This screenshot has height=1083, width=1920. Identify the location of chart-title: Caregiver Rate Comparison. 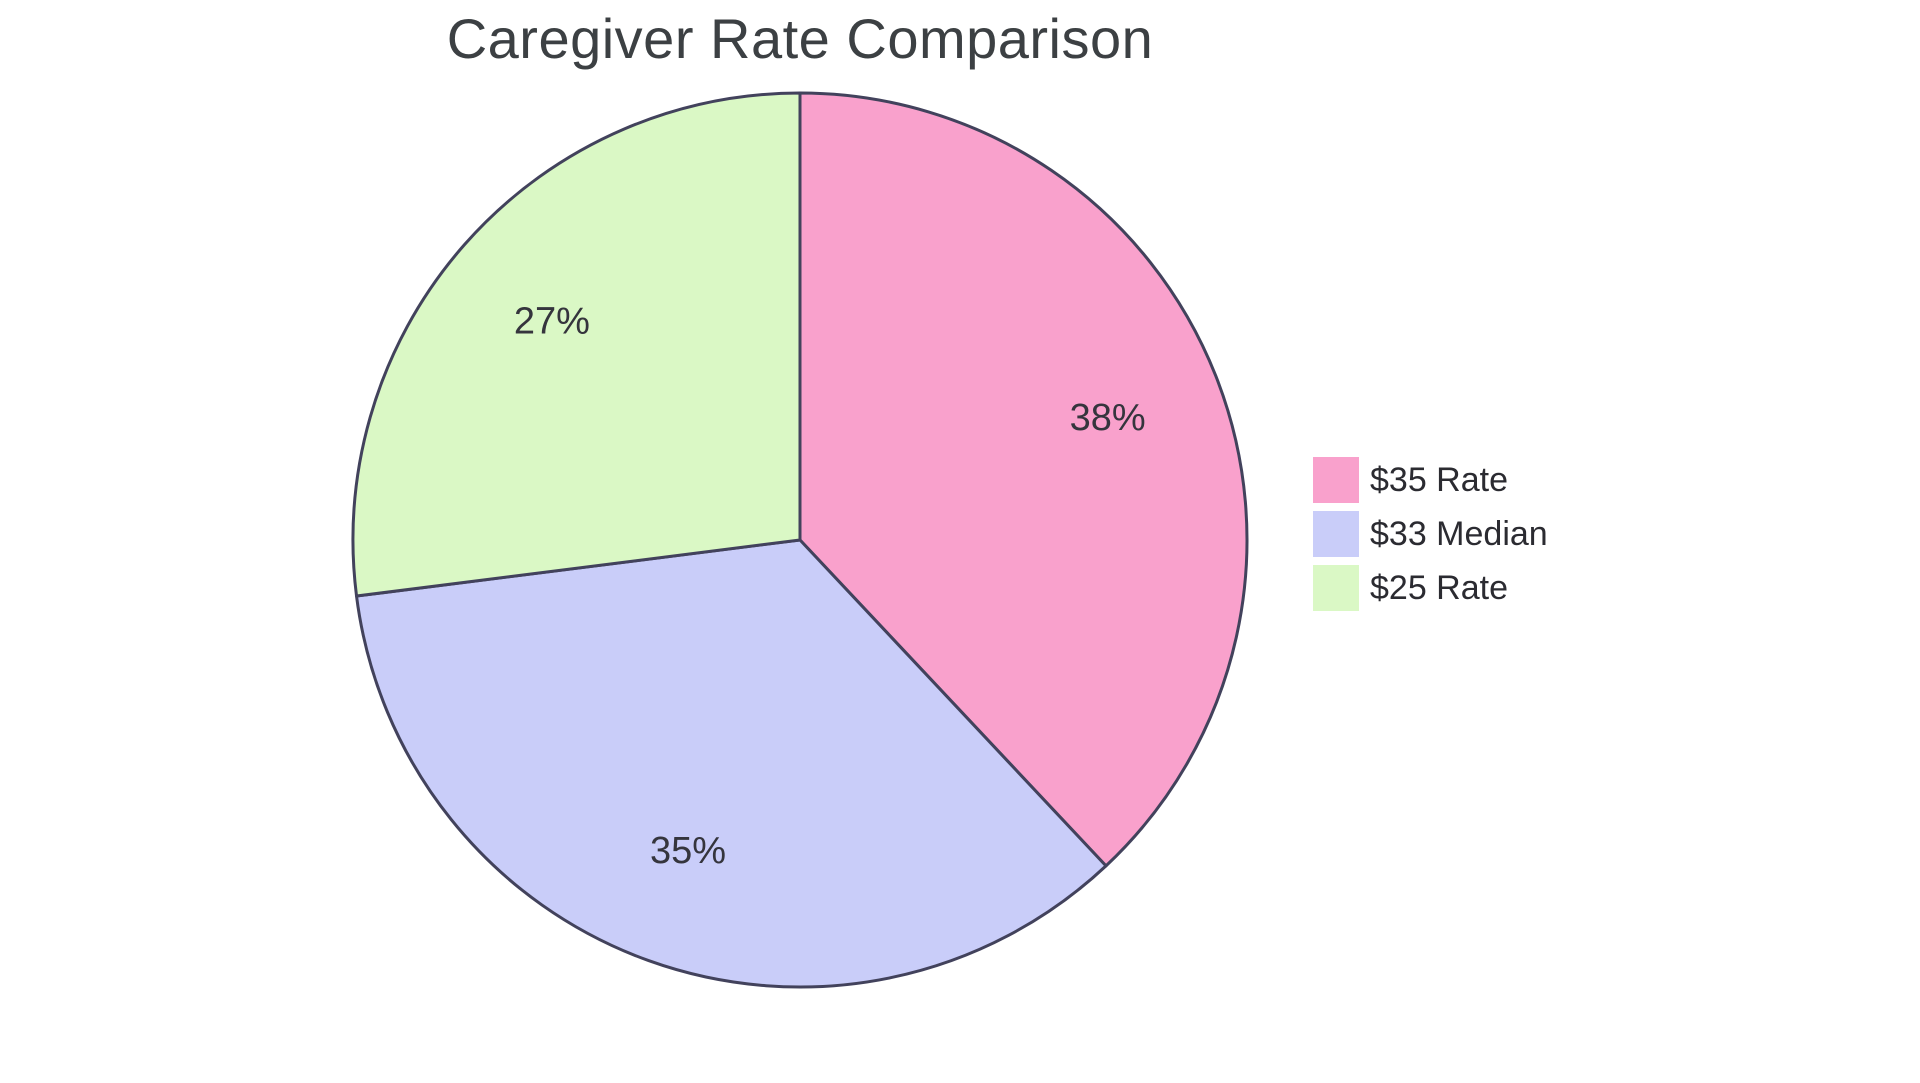
(800, 38).